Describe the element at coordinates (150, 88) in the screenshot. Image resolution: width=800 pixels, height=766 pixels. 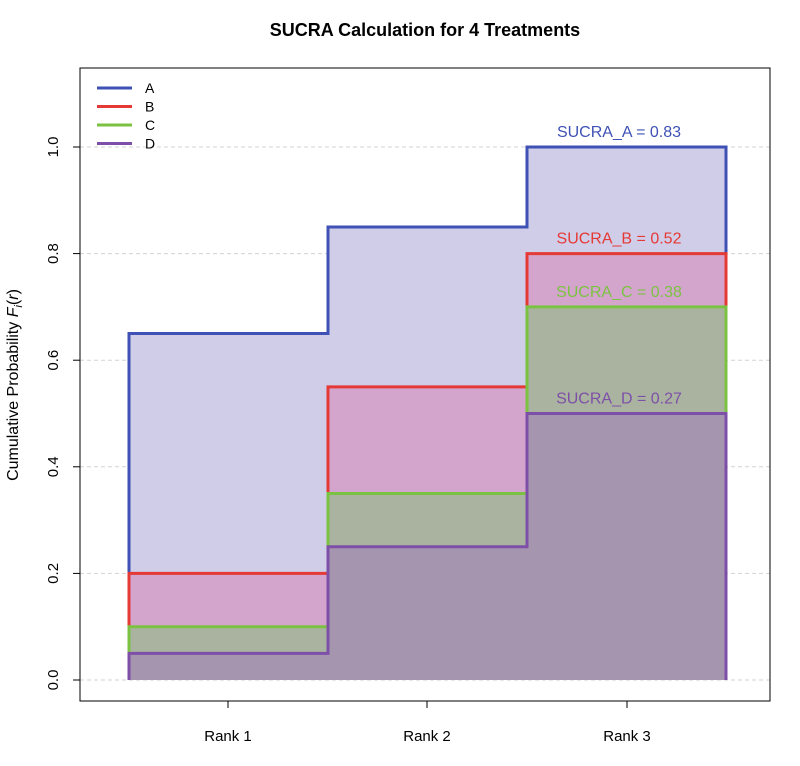
I see `legend-label-a: A` at that location.